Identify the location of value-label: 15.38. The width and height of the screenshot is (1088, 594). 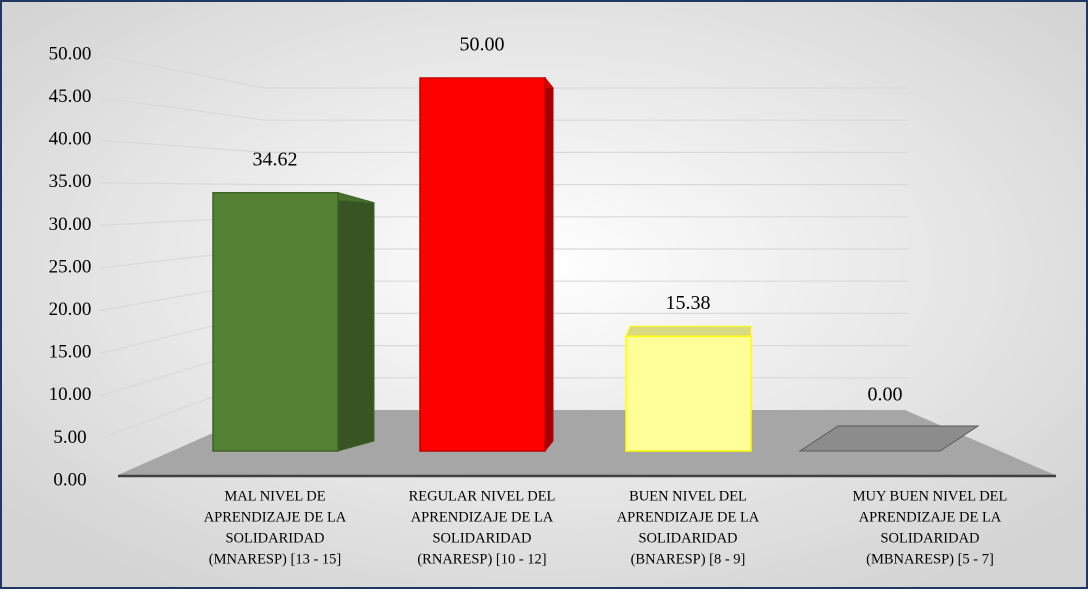
(688, 303).